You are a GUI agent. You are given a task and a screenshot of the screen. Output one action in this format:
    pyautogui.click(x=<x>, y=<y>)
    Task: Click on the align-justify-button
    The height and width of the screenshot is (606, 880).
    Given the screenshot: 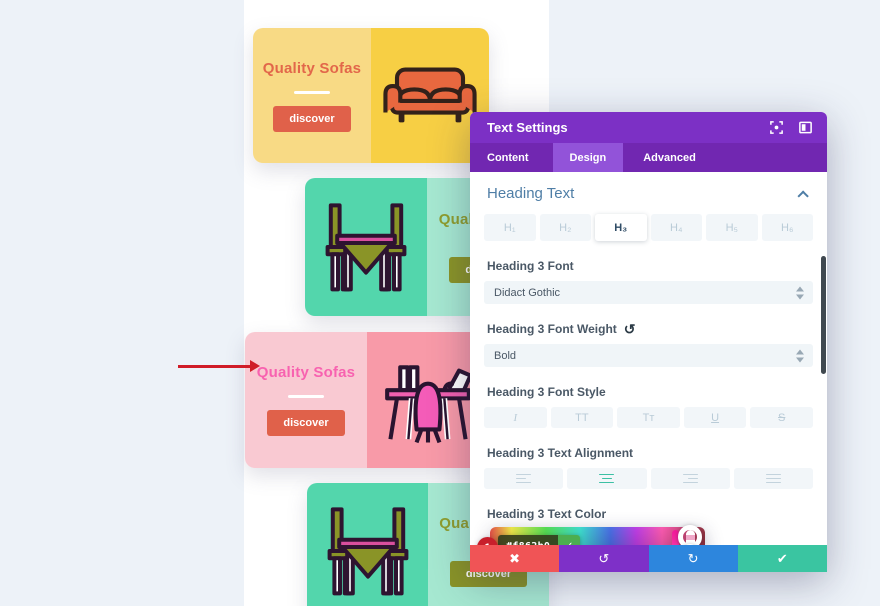 What is the action you would take?
    pyautogui.click(x=773, y=478)
    